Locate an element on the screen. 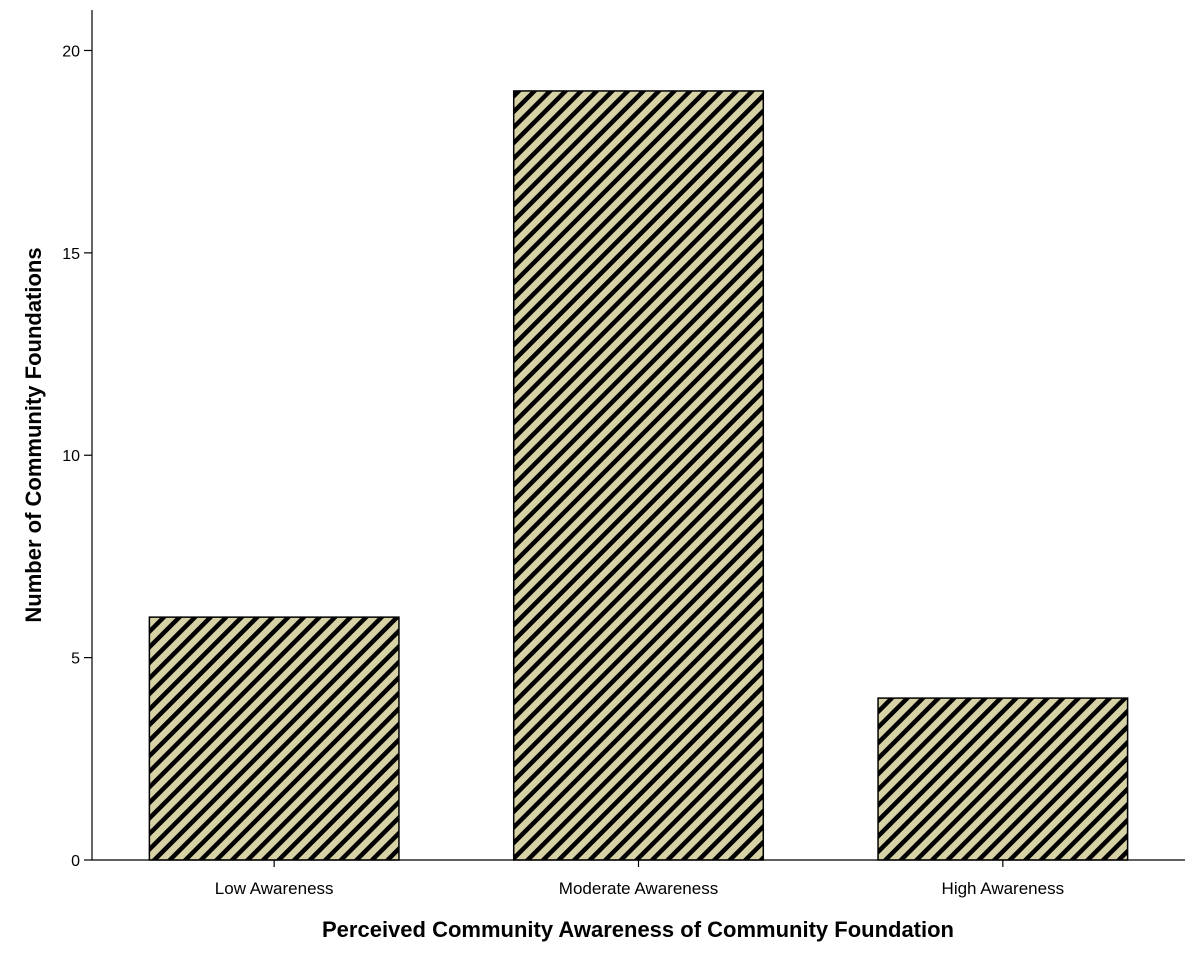 The image size is (1195, 954). y-tick-label-10: 10 is located at coordinates (71, 456).